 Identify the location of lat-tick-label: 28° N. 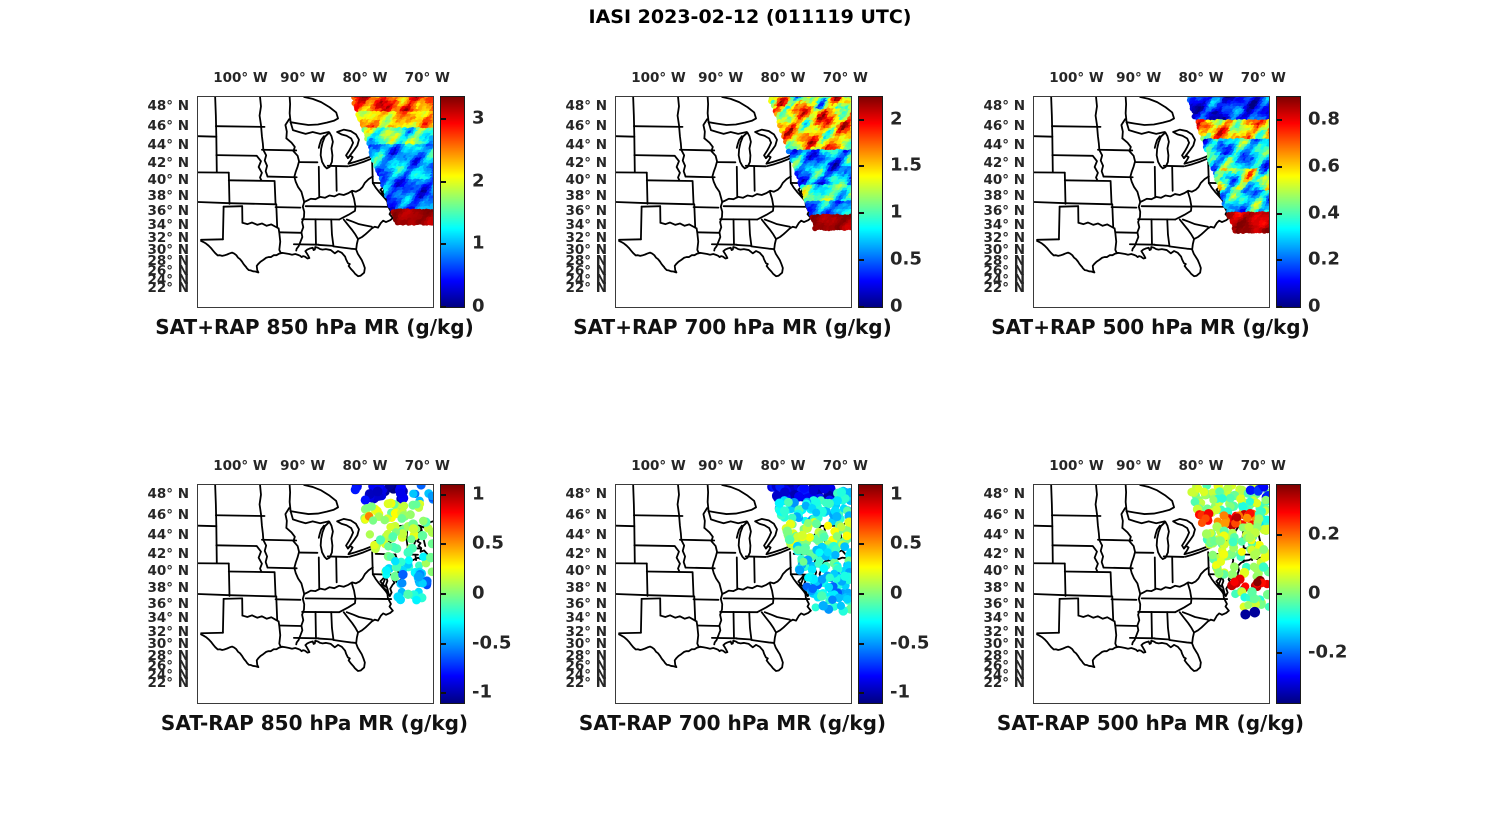
(586, 655).